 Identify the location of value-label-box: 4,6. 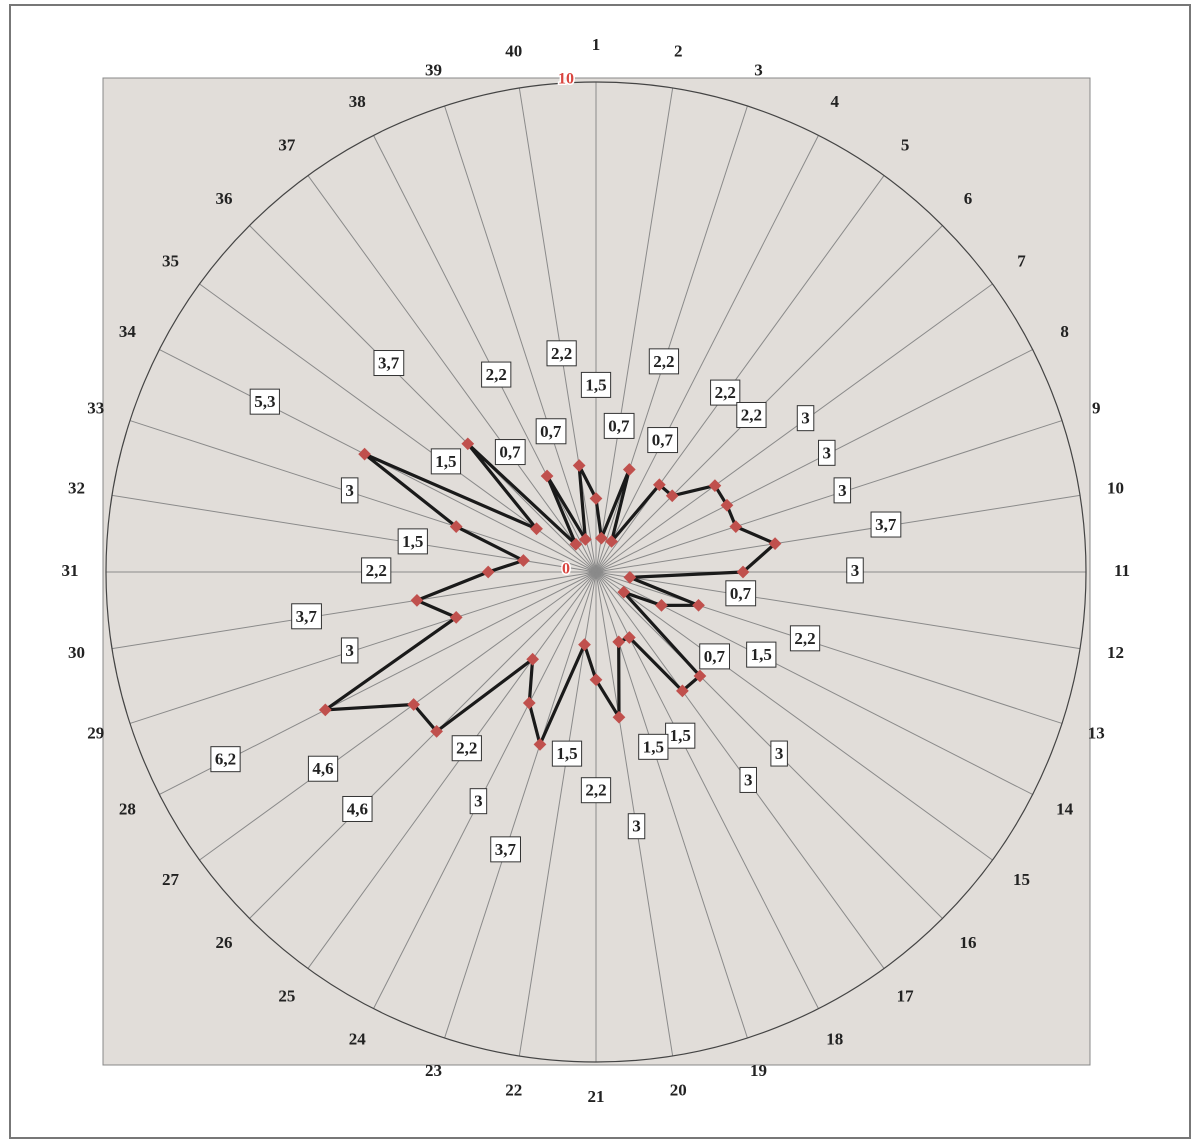
(357, 808).